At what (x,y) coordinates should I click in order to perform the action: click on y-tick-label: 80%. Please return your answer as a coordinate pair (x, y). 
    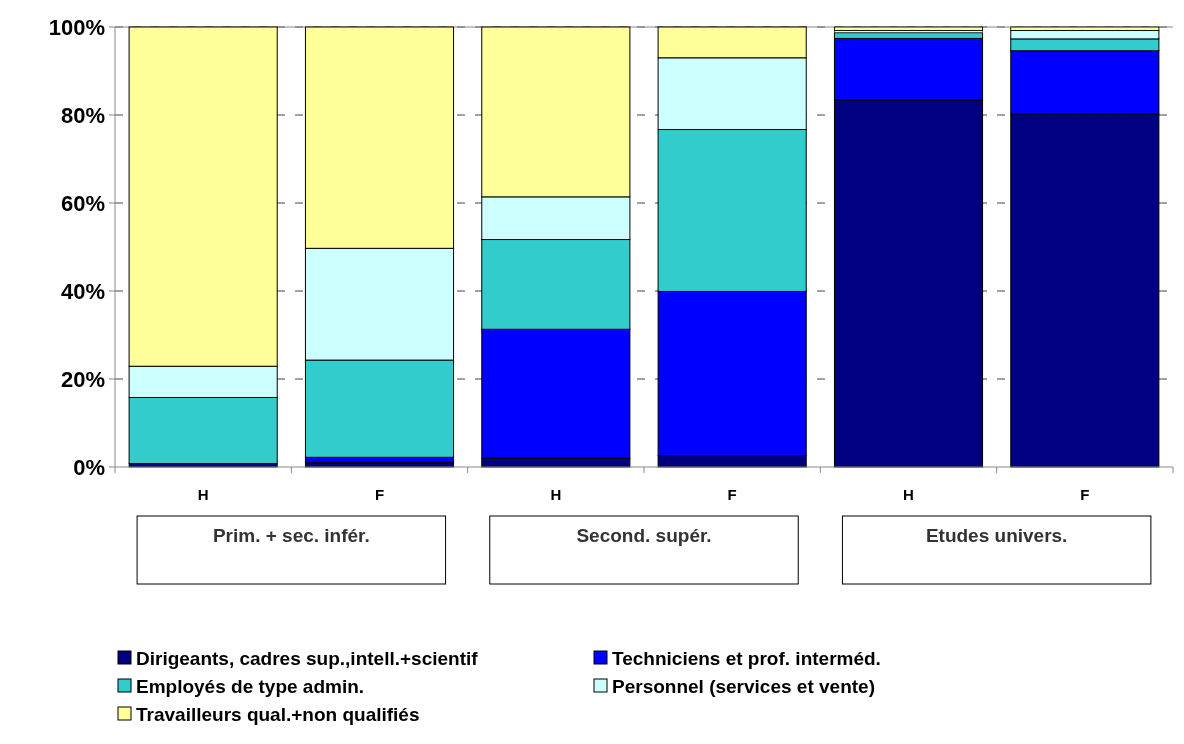
    Looking at the image, I should click on (82, 115).